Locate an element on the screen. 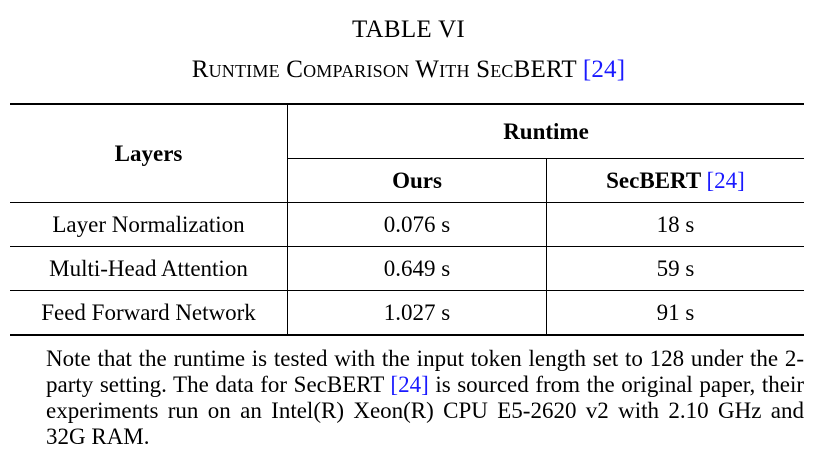  cell-ours-runtime: 0.076 s is located at coordinates (417, 224).